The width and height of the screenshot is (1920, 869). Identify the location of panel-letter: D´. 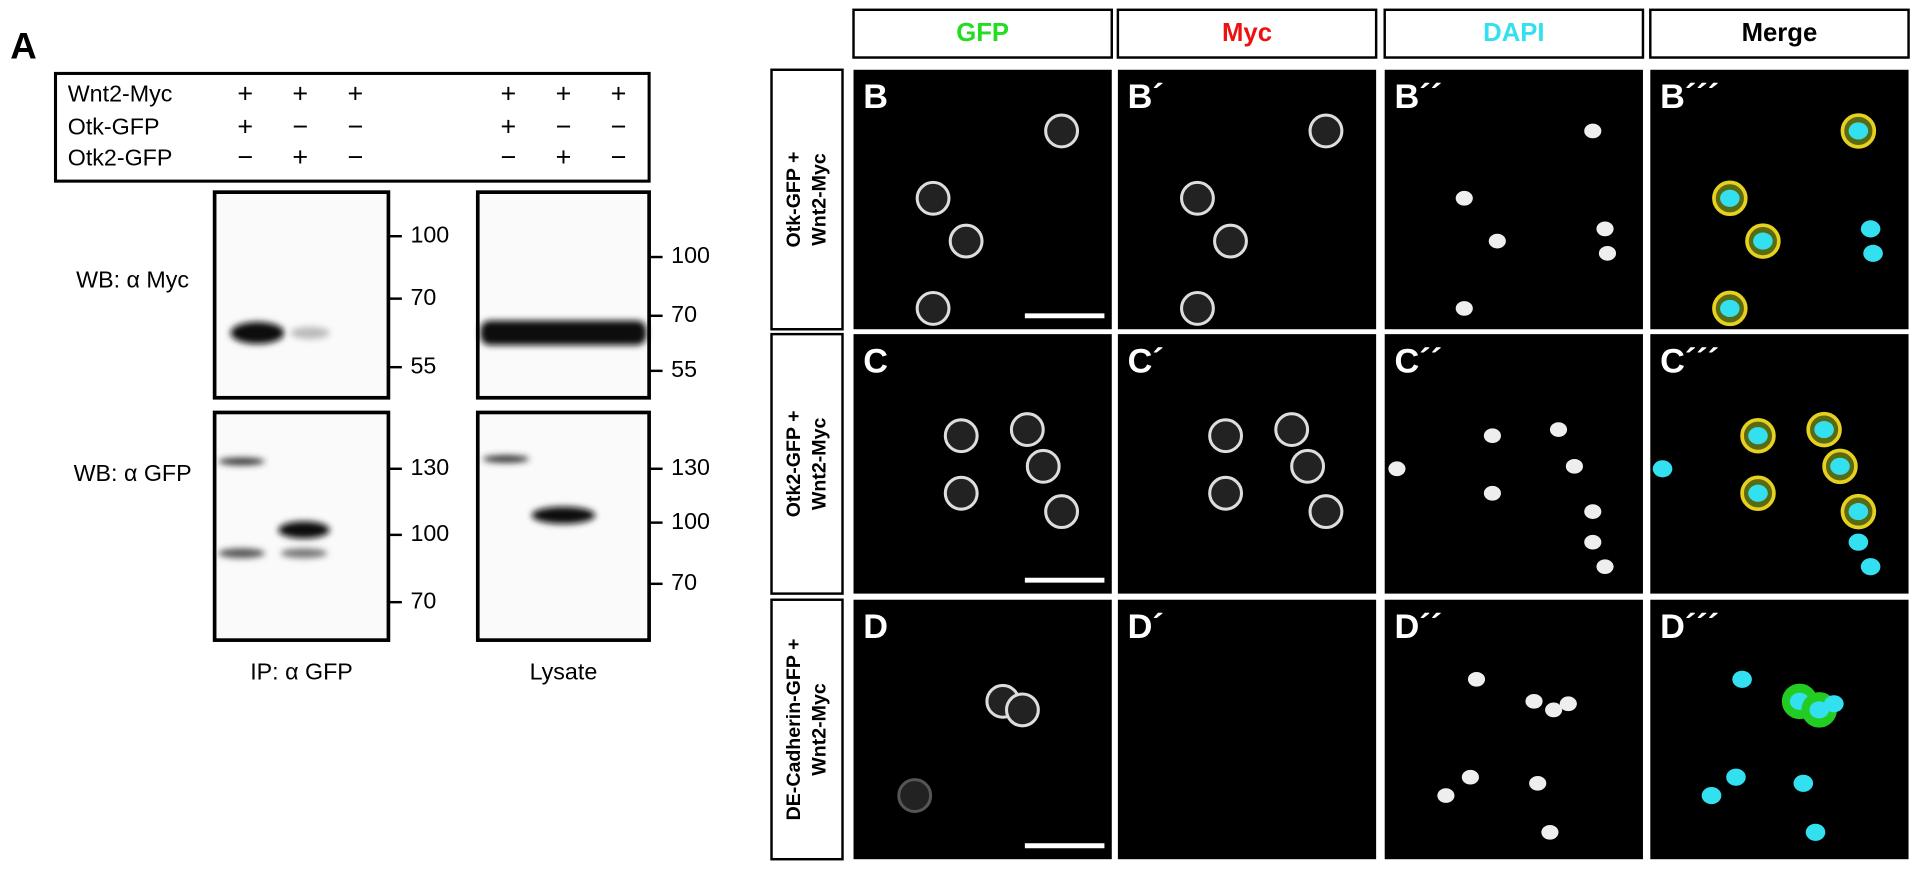
(1146, 627).